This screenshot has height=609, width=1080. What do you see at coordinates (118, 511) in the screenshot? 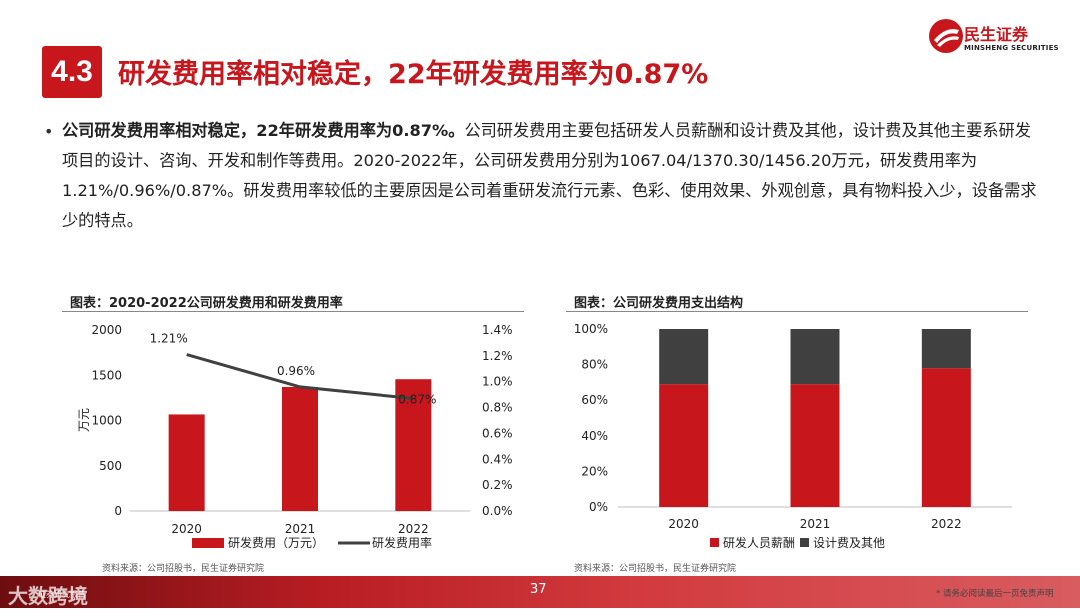
I see `y-tick-label: 0` at bounding box center [118, 511].